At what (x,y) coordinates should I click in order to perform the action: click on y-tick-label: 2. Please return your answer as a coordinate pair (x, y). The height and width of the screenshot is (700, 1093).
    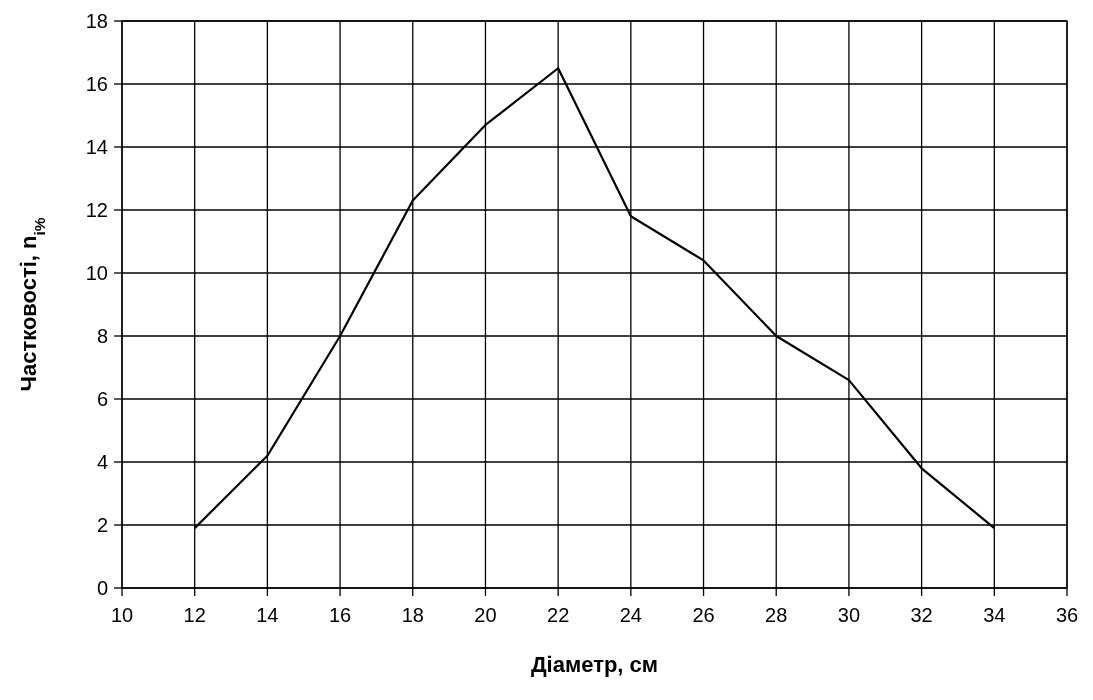
    Looking at the image, I should click on (102, 525).